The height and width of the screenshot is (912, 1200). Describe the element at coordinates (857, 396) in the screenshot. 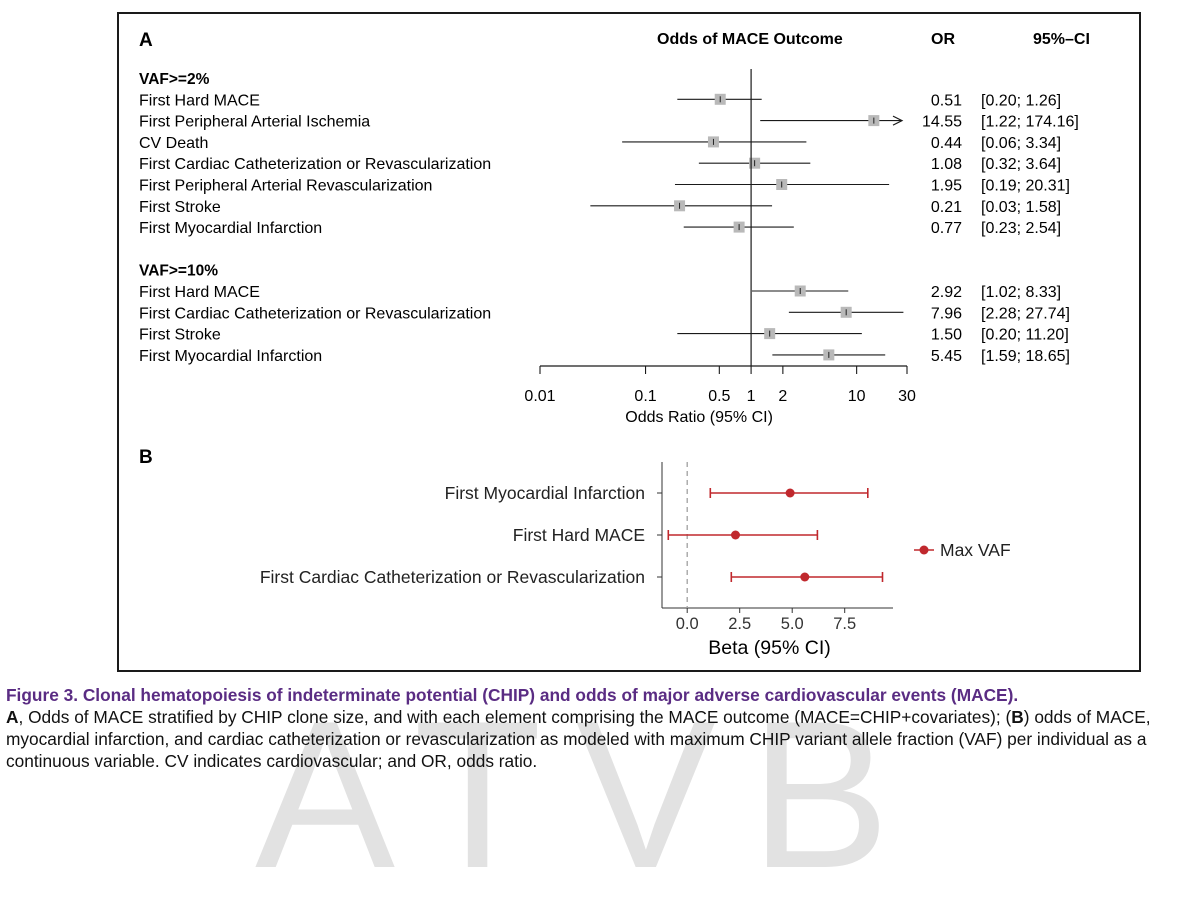

I see `x-tick-label-a: 10` at that location.